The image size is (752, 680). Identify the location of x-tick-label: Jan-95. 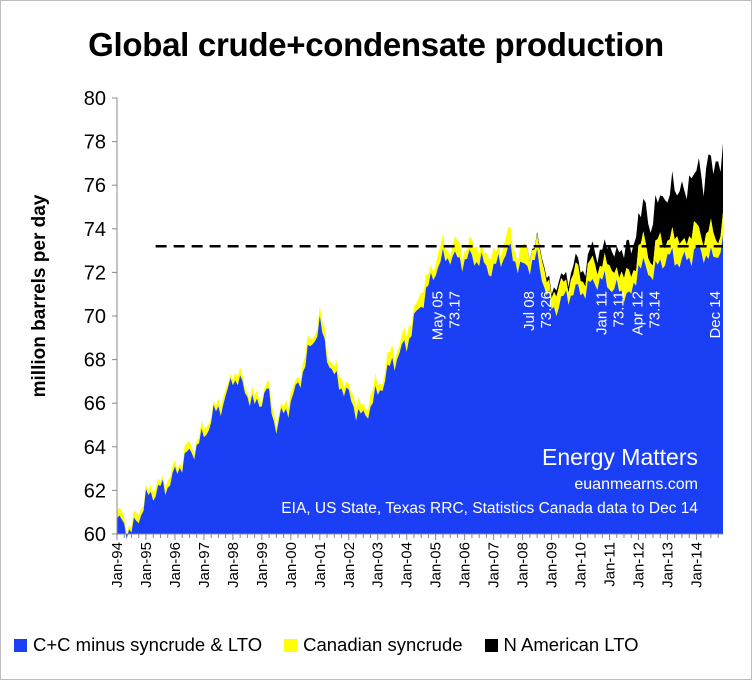
(146, 565).